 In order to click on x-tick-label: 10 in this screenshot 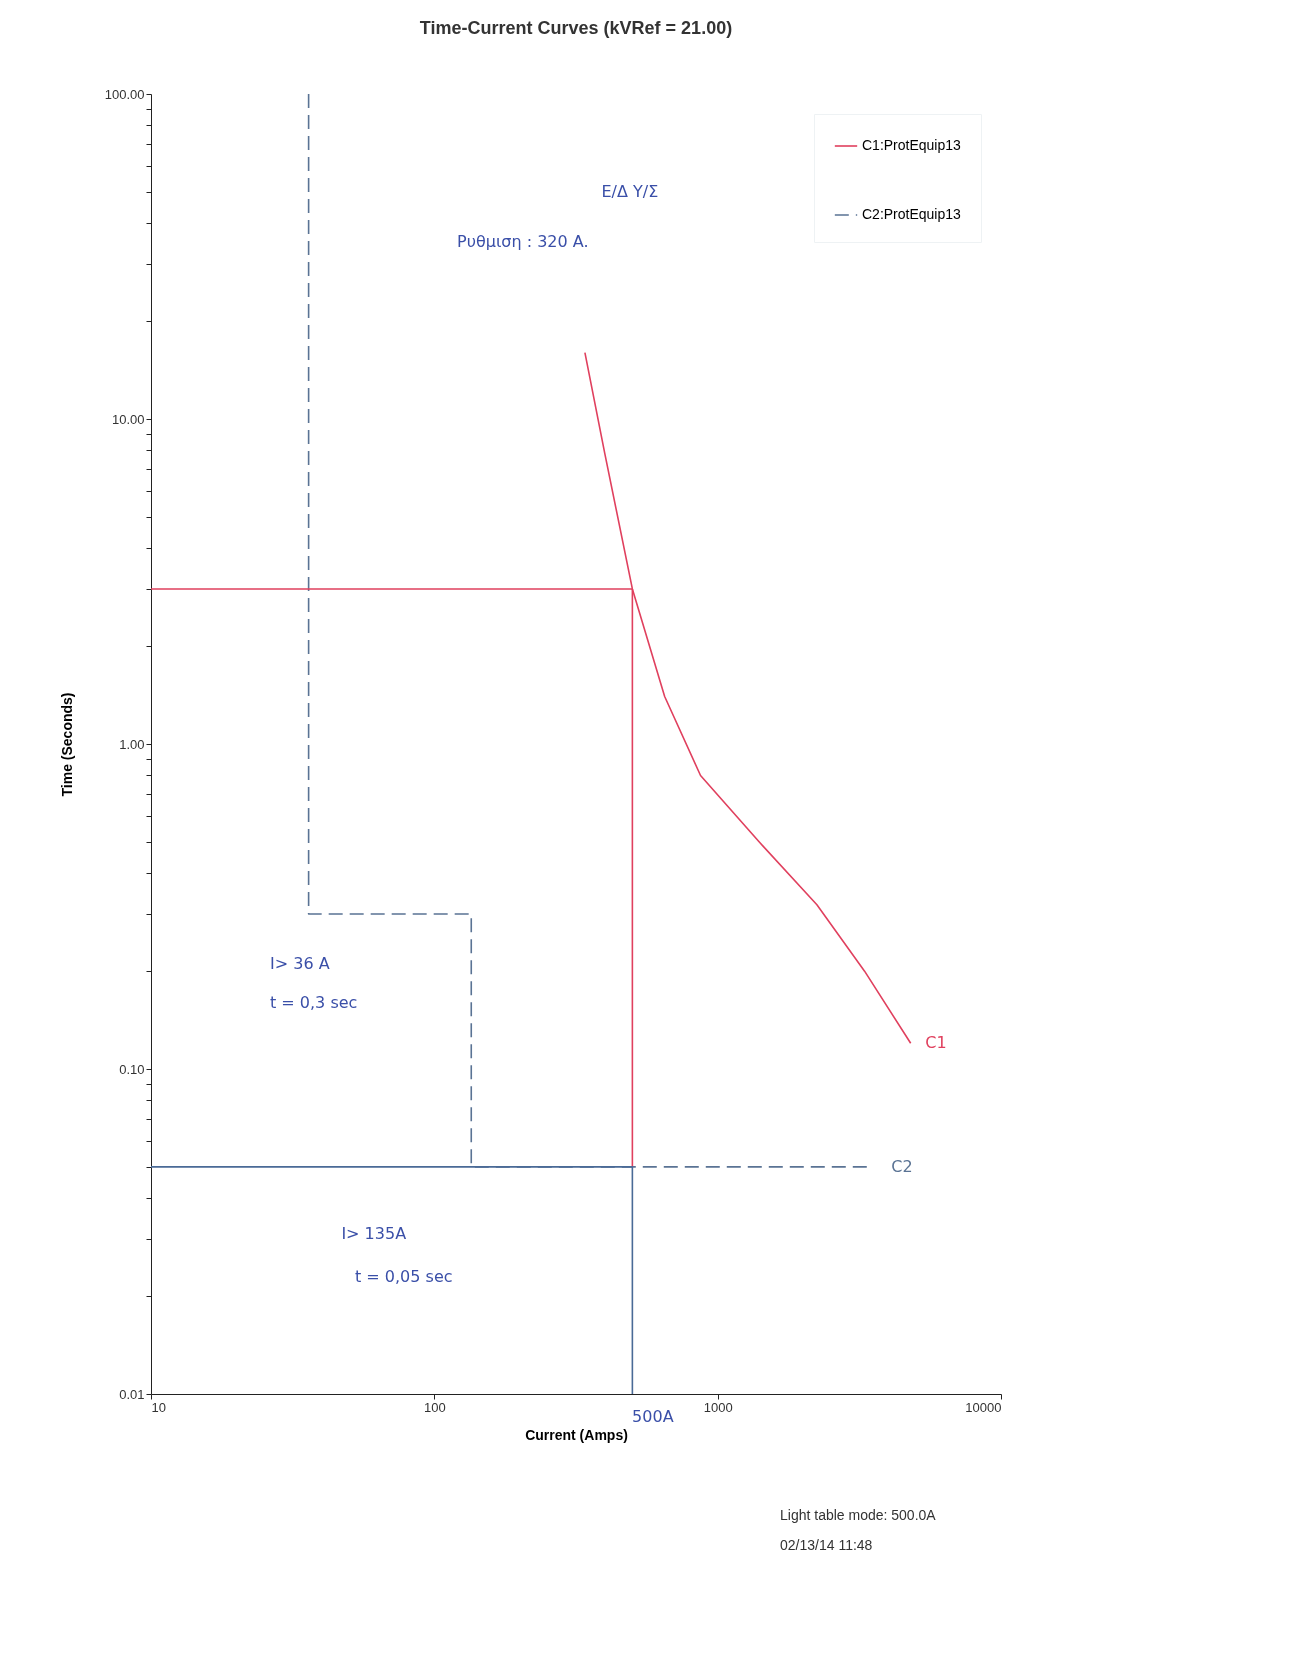, I will do `click(158, 1407)`.